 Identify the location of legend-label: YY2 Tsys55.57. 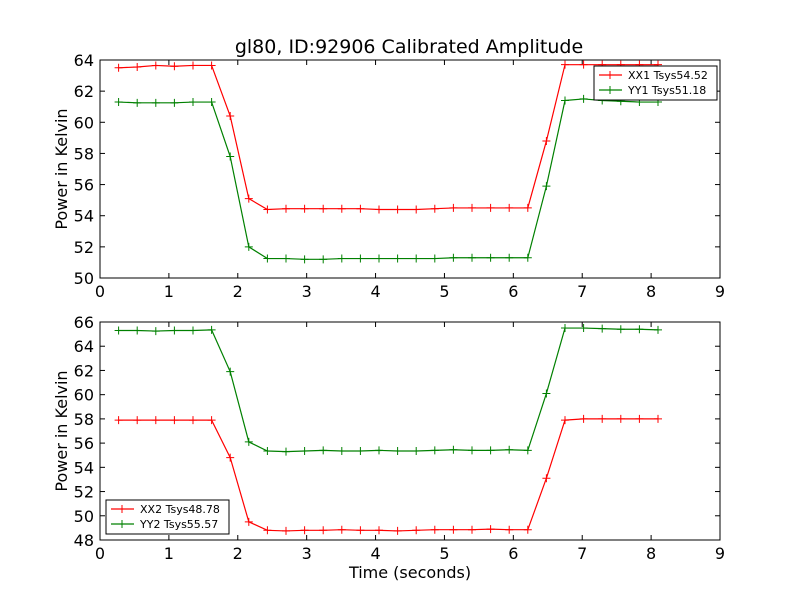
(178, 524).